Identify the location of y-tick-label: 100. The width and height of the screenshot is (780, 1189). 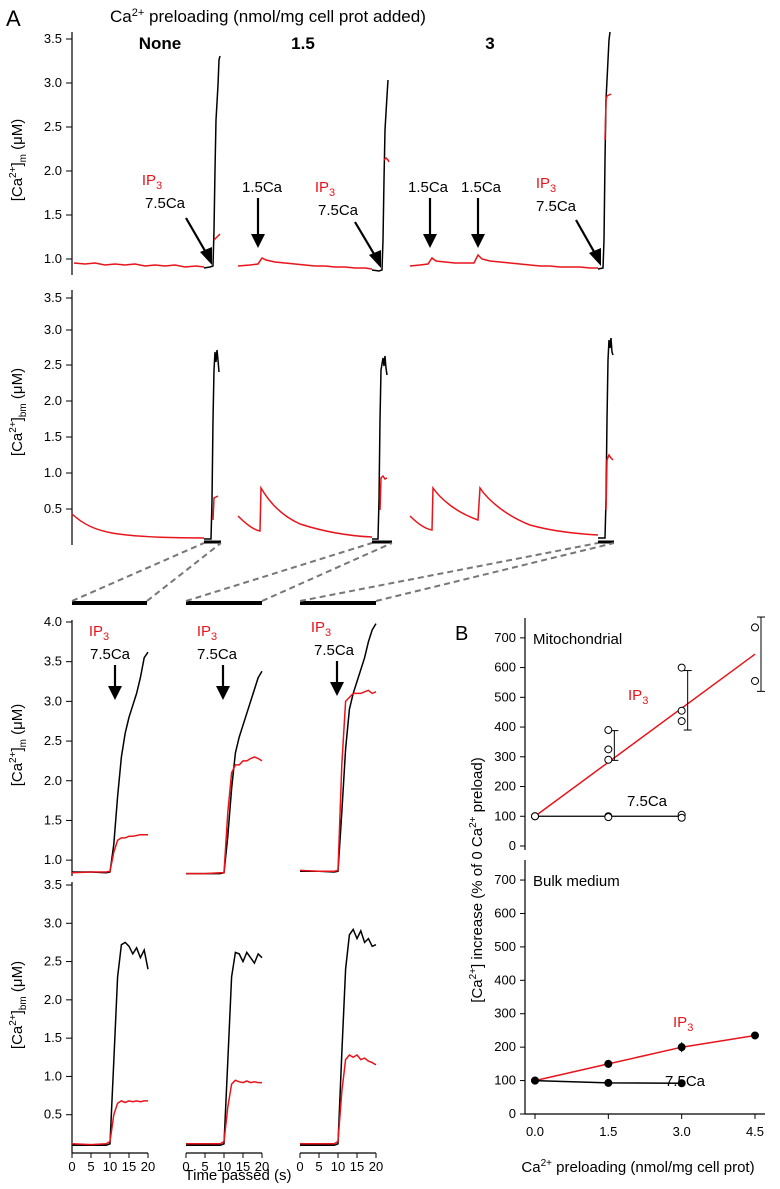
(505, 1080).